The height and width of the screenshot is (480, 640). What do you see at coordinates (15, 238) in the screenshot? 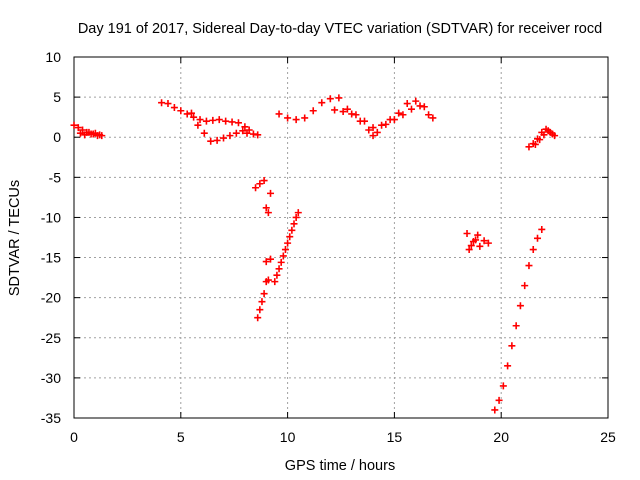
I see `y-axis-label: SDTVAR / TECUs` at bounding box center [15, 238].